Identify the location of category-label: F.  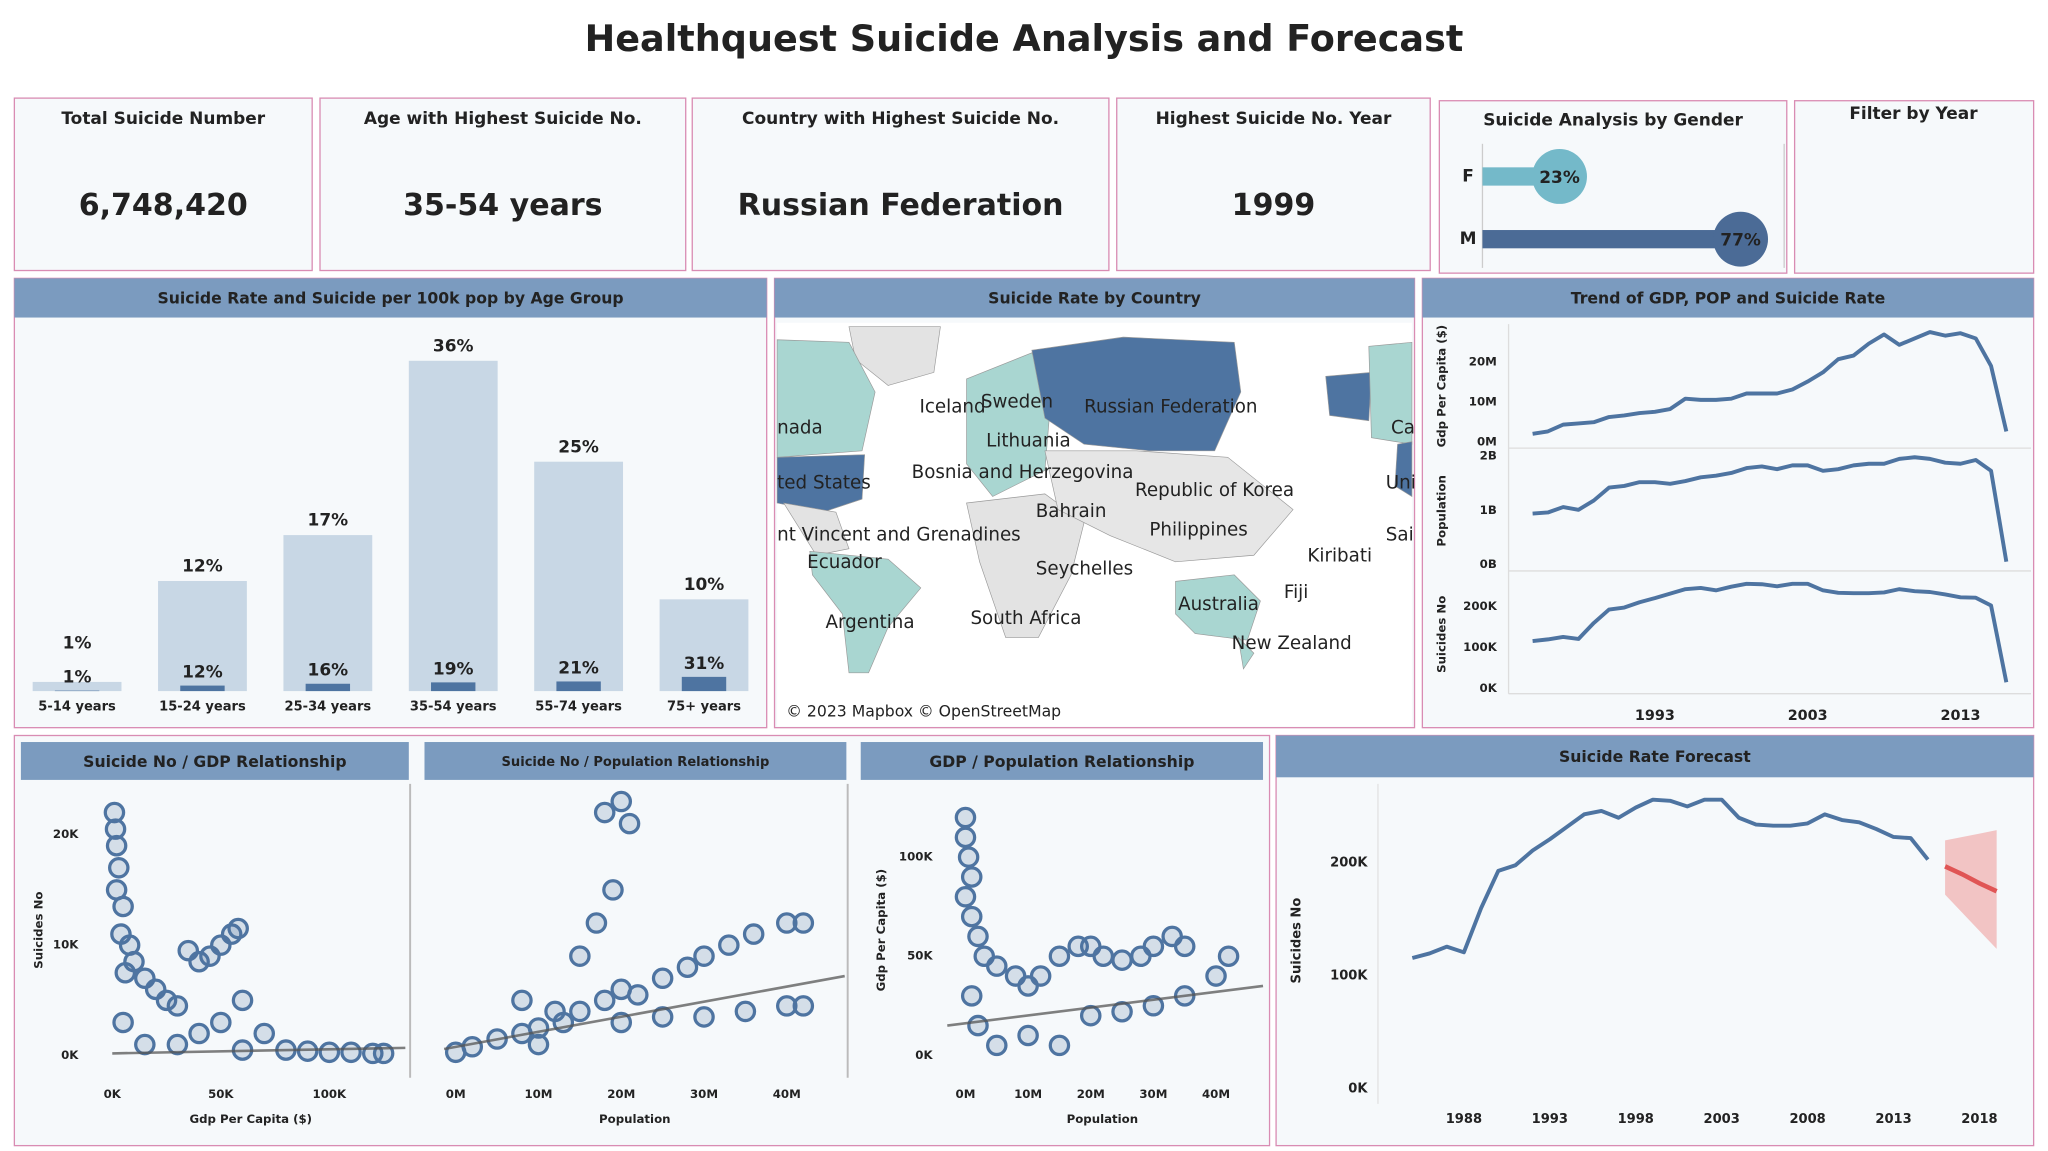
(1468, 176).